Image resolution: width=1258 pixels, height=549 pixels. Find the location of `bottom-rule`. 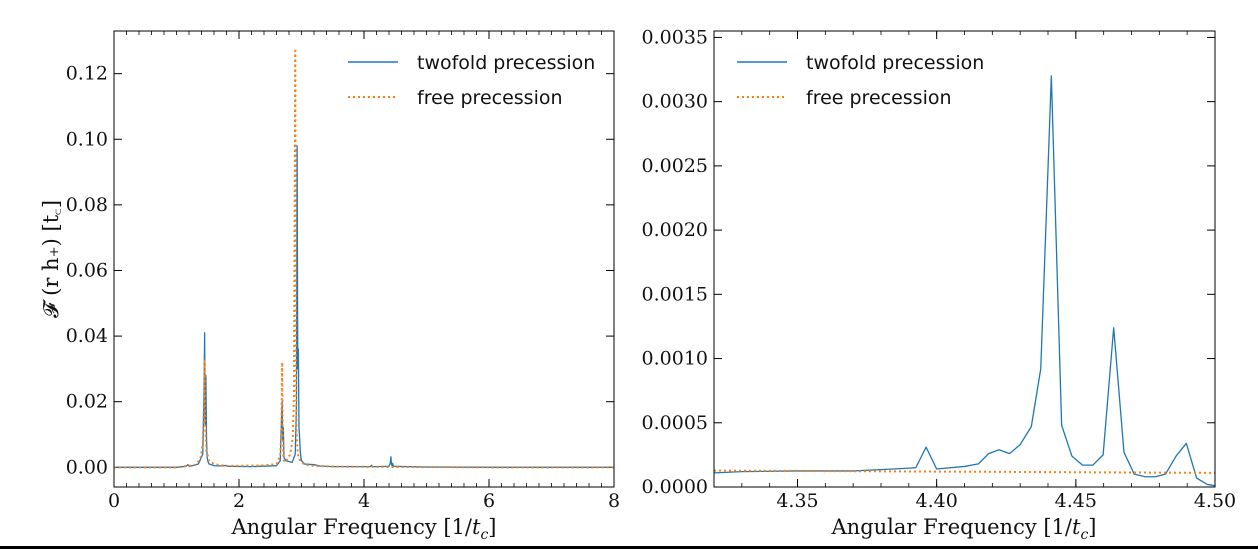

bottom-rule is located at coordinates (629, 547).